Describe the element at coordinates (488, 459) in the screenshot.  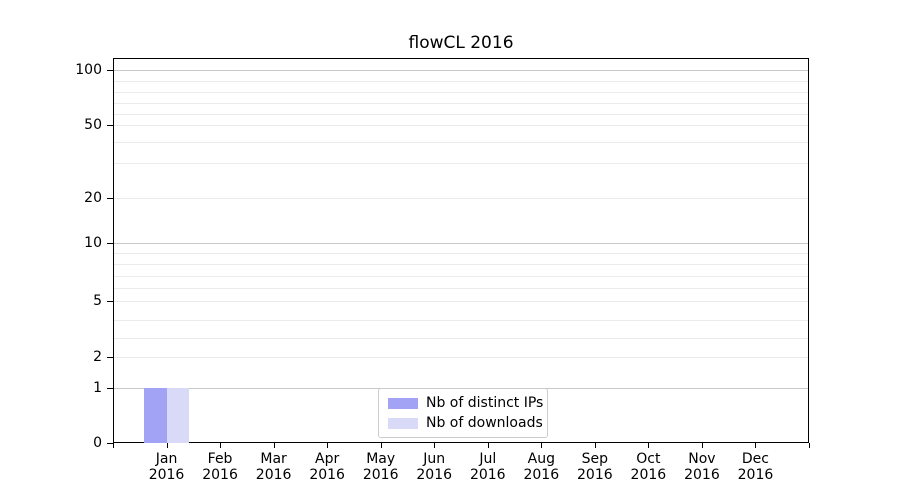
I see `x-tick-month: Jul` at that location.